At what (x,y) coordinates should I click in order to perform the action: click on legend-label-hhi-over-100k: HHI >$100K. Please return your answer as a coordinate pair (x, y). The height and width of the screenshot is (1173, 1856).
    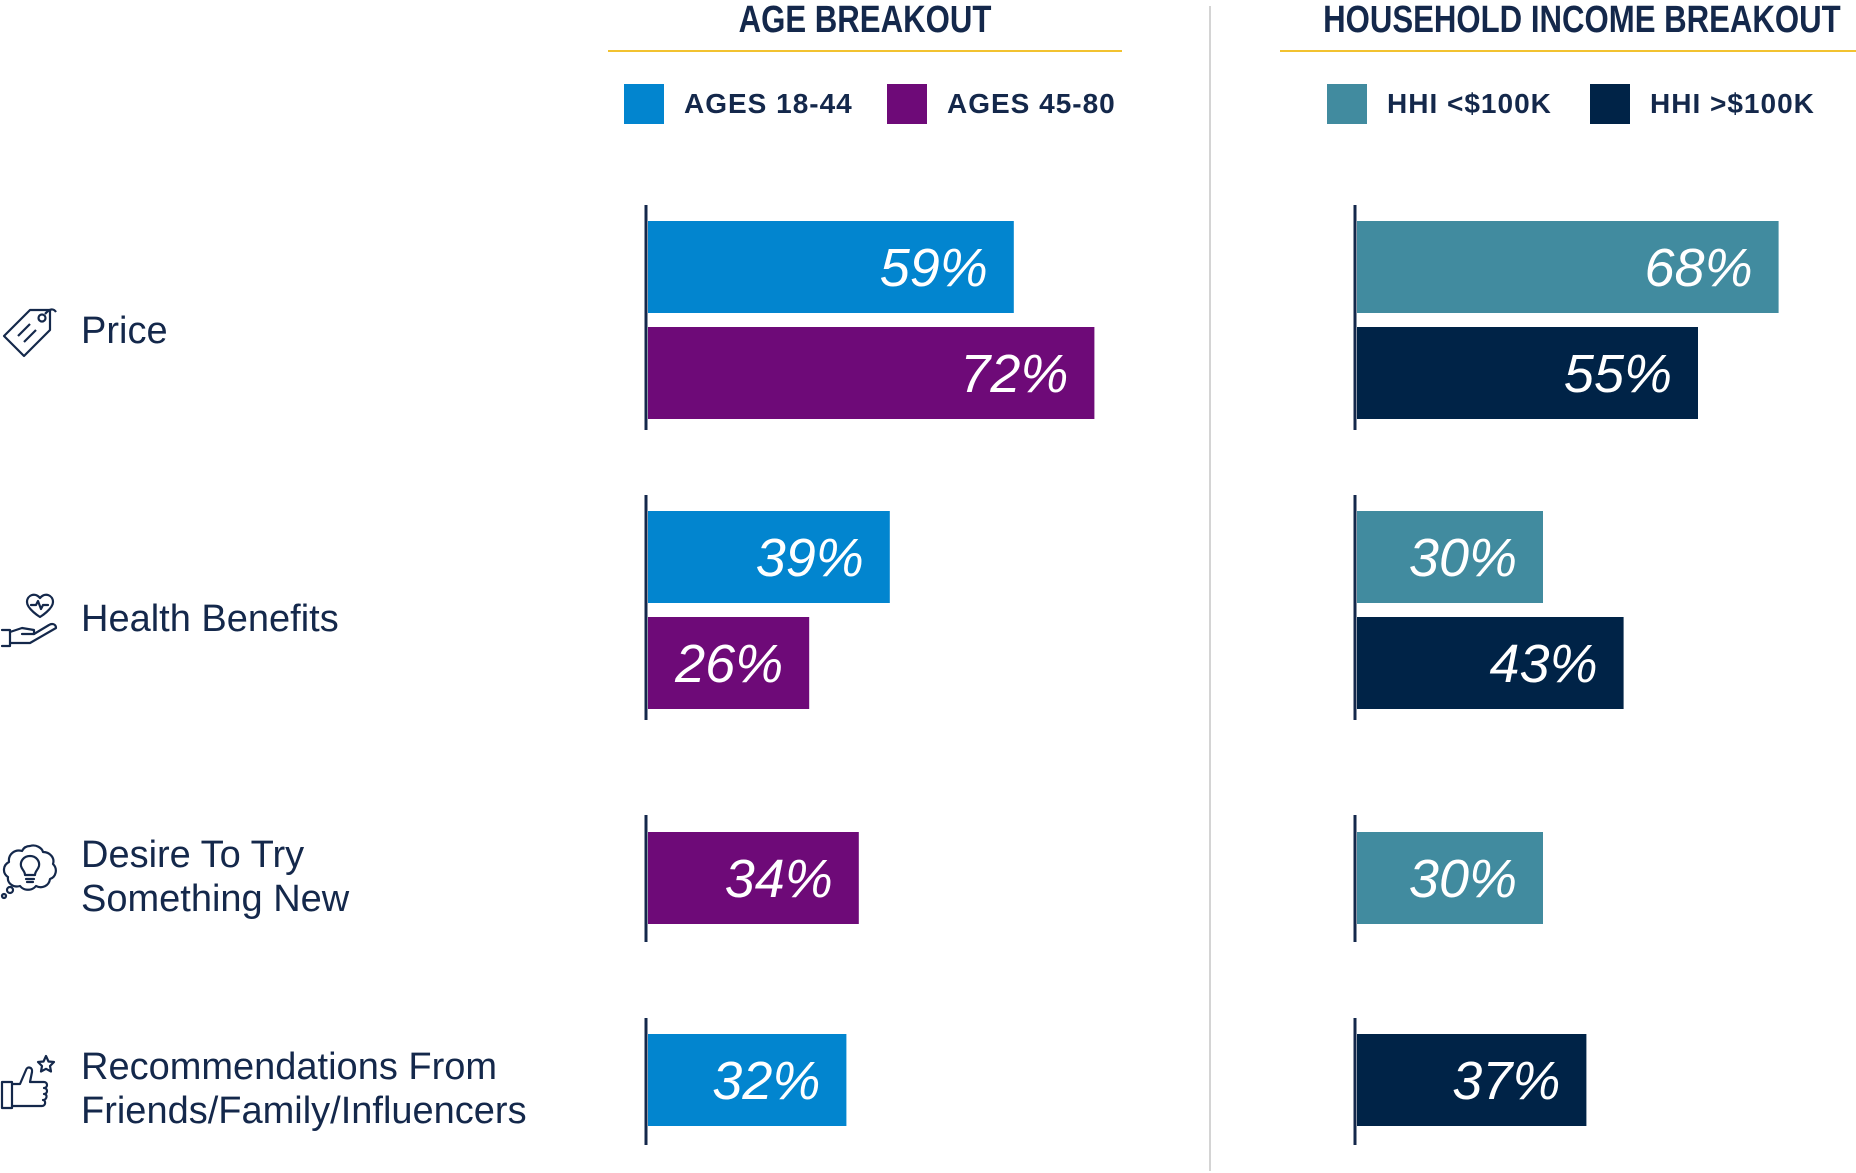
    Looking at the image, I should click on (1732, 103).